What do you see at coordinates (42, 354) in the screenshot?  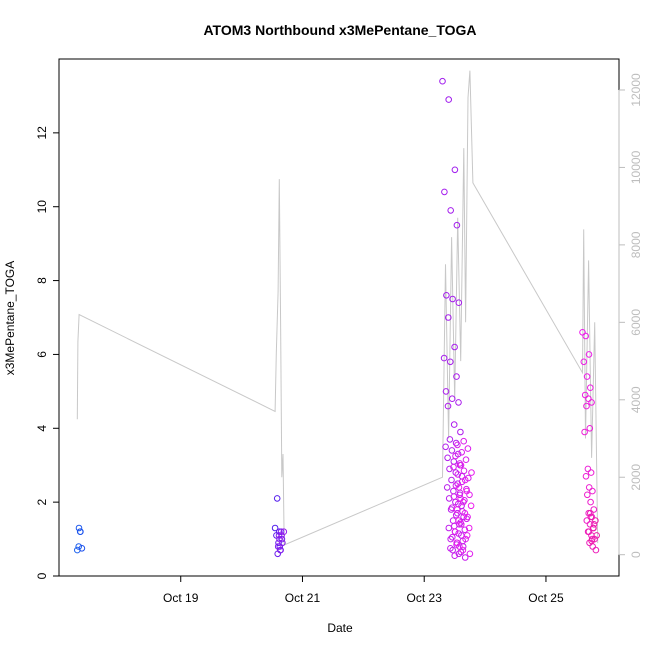 I see `y-tick-label: 6` at bounding box center [42, 354].